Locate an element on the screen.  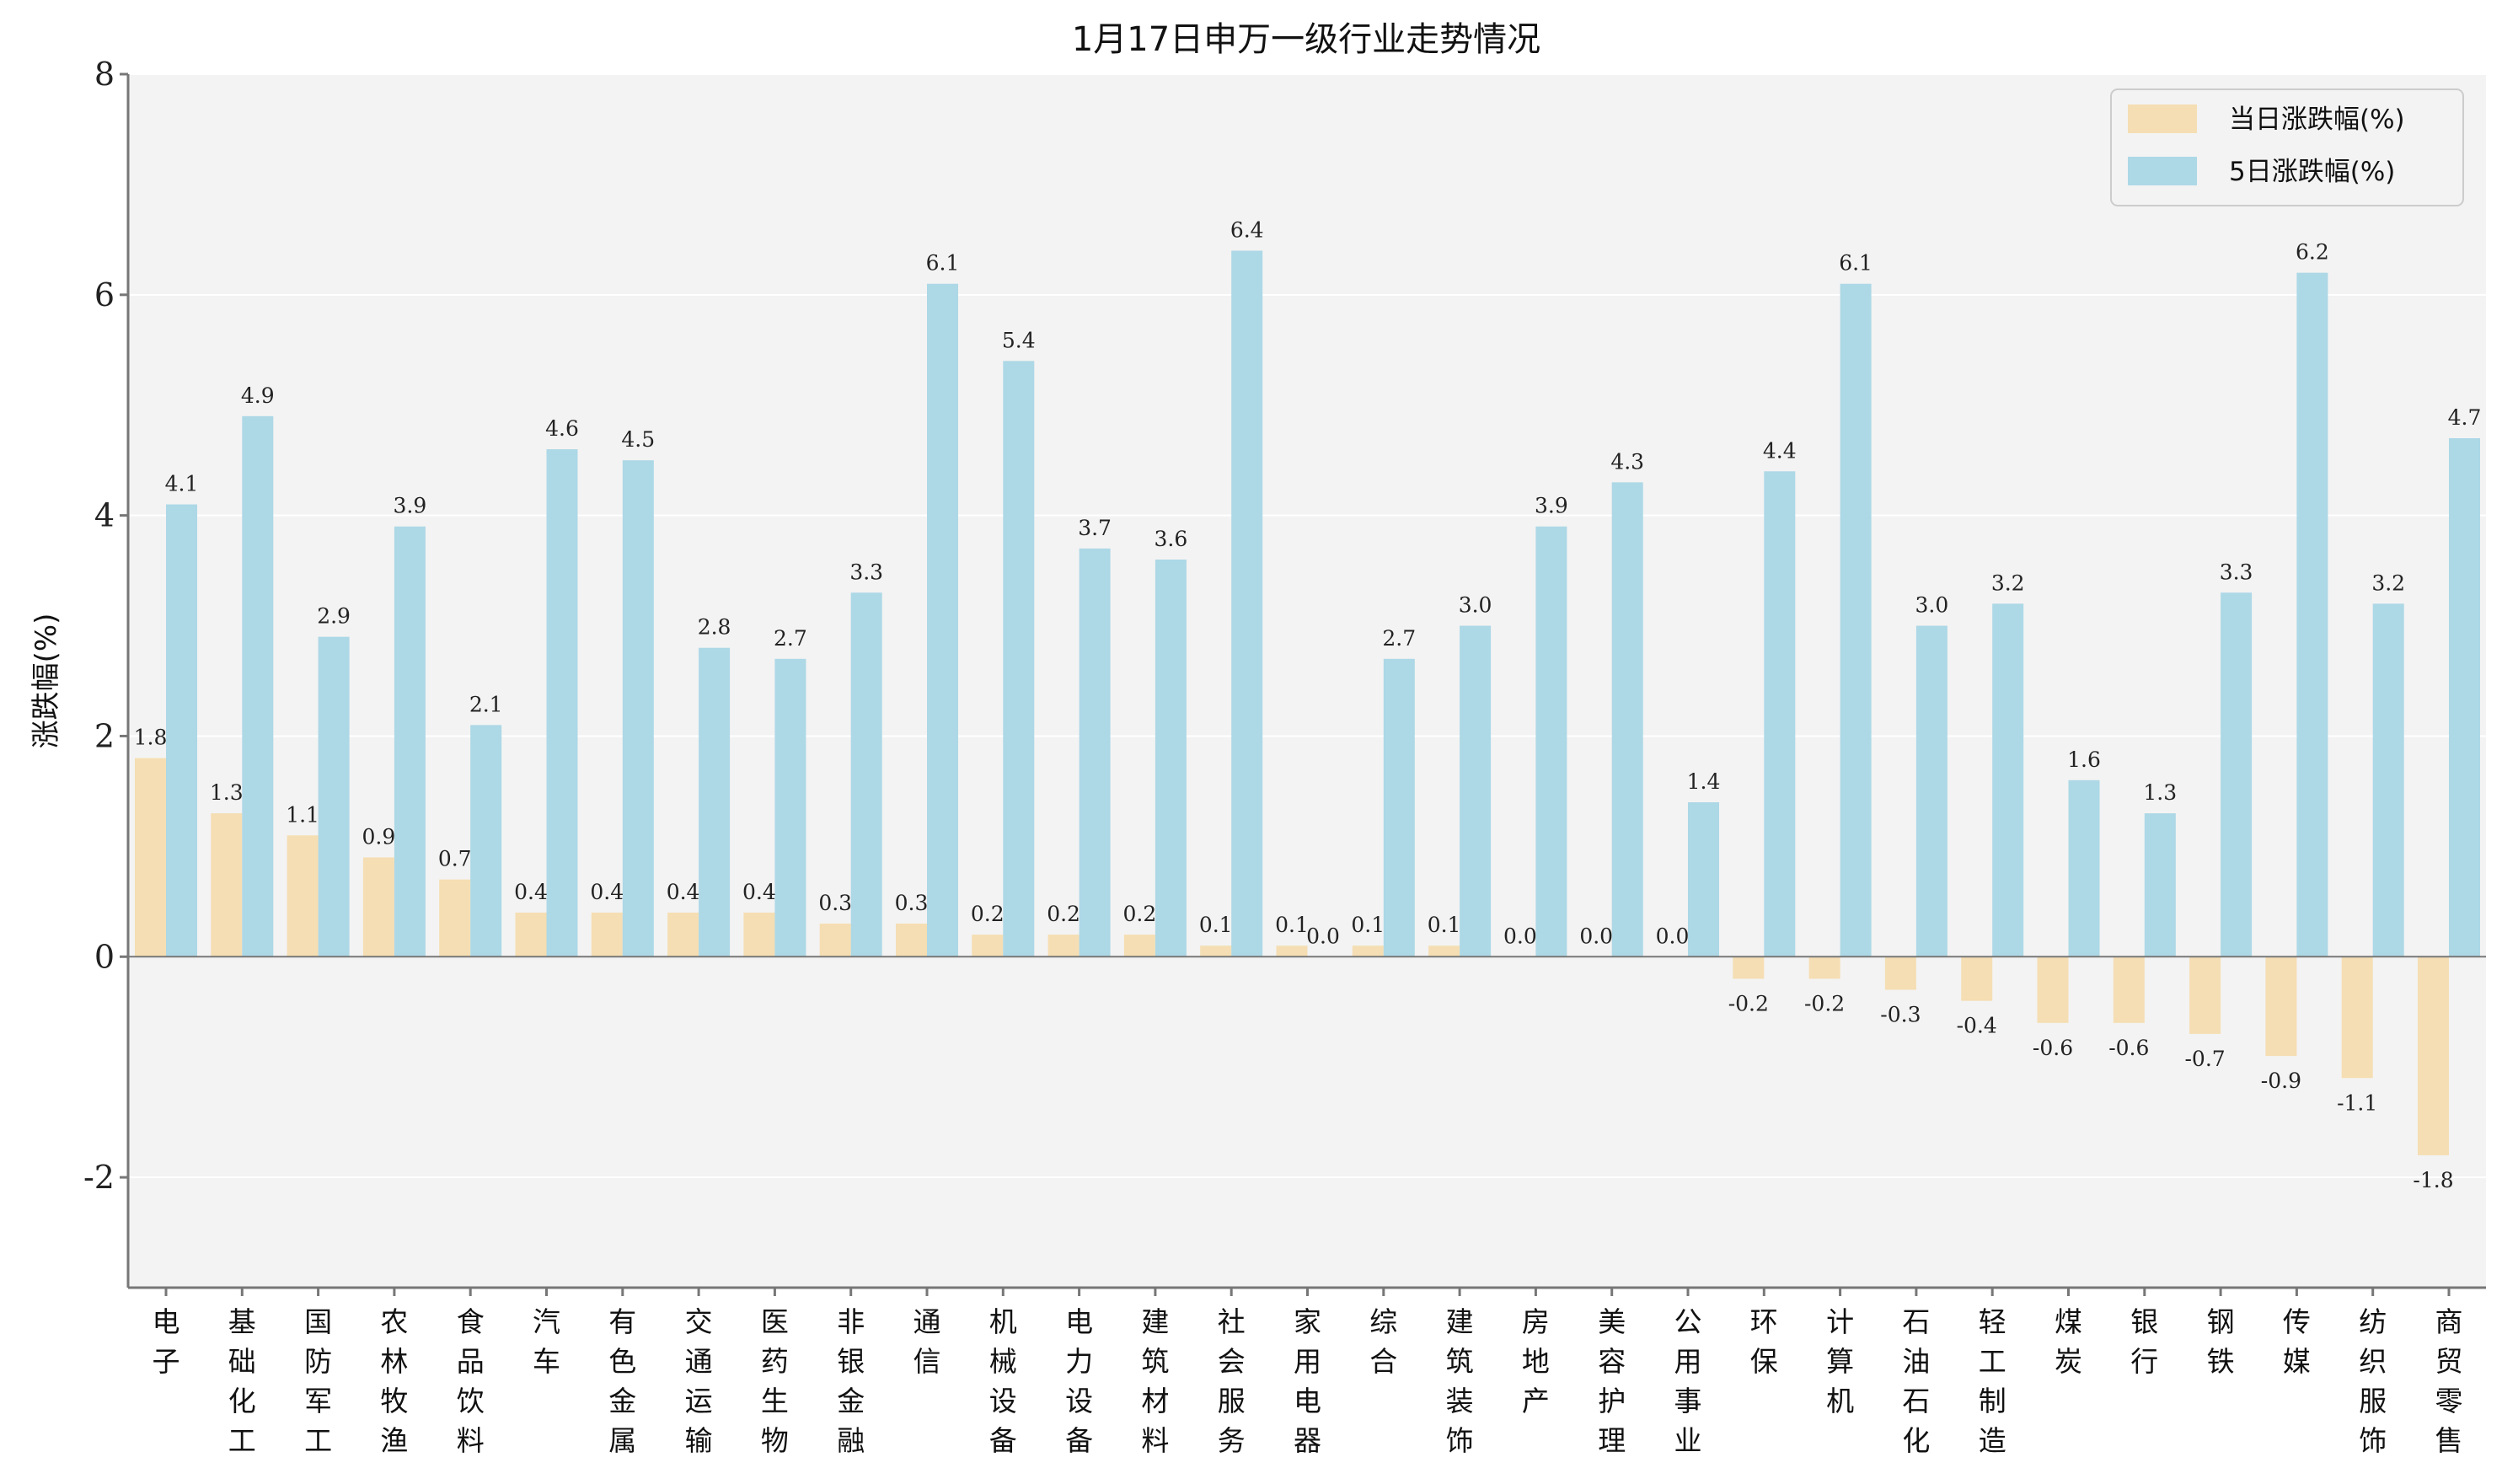
data-label-five-day: 4.6 is located at coordinates (562, 428).